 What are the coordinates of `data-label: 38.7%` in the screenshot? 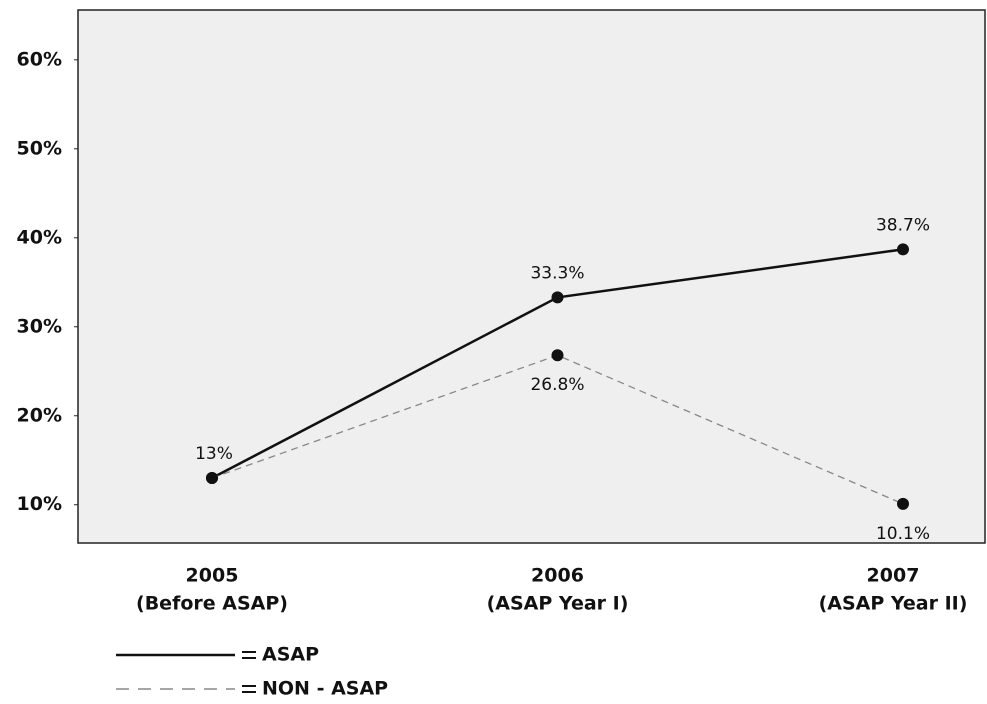 It's located at (903, 225).